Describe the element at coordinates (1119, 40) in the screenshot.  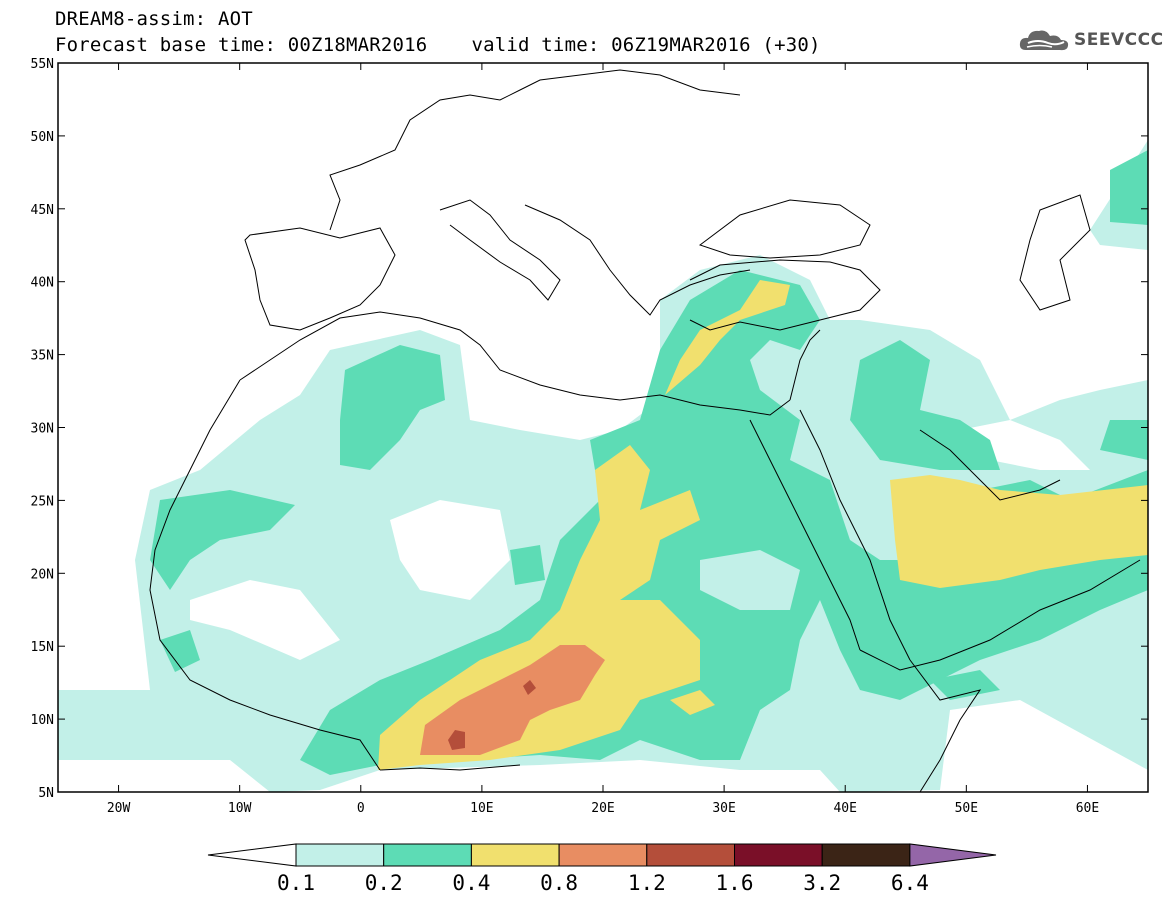
I see `logo-text: SEEVCCC` at that location.